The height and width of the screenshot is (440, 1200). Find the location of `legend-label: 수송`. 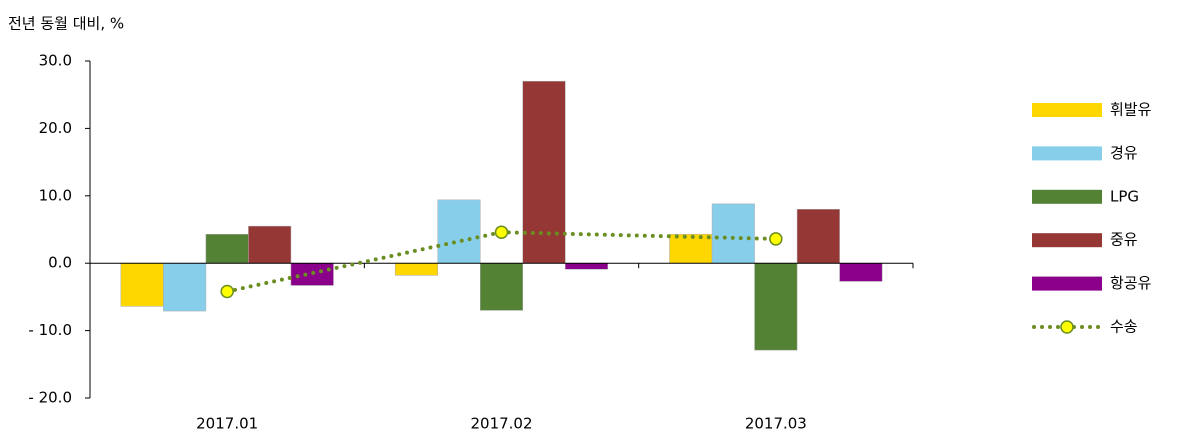

legend-label: 수송 is located at coordinates (1124, 327).